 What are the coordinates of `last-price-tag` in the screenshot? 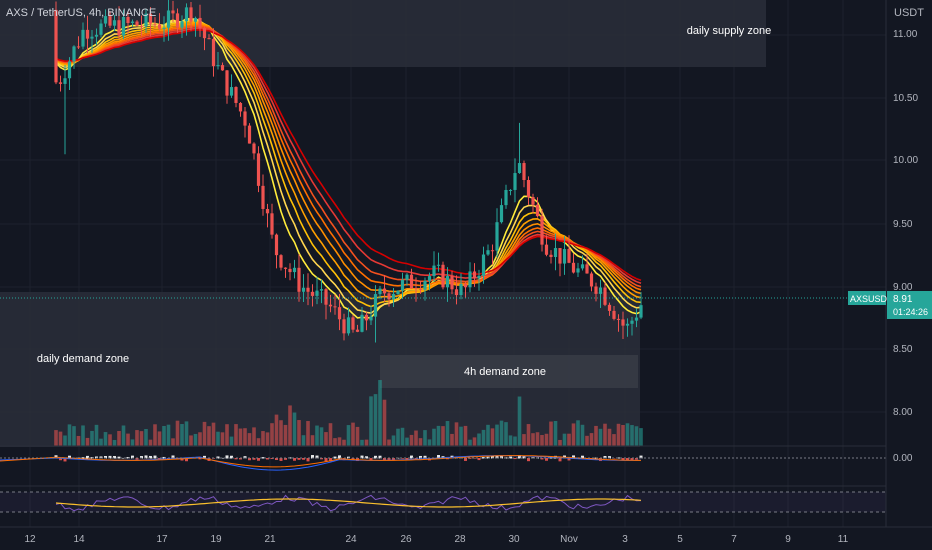 It's located at (909, 305).